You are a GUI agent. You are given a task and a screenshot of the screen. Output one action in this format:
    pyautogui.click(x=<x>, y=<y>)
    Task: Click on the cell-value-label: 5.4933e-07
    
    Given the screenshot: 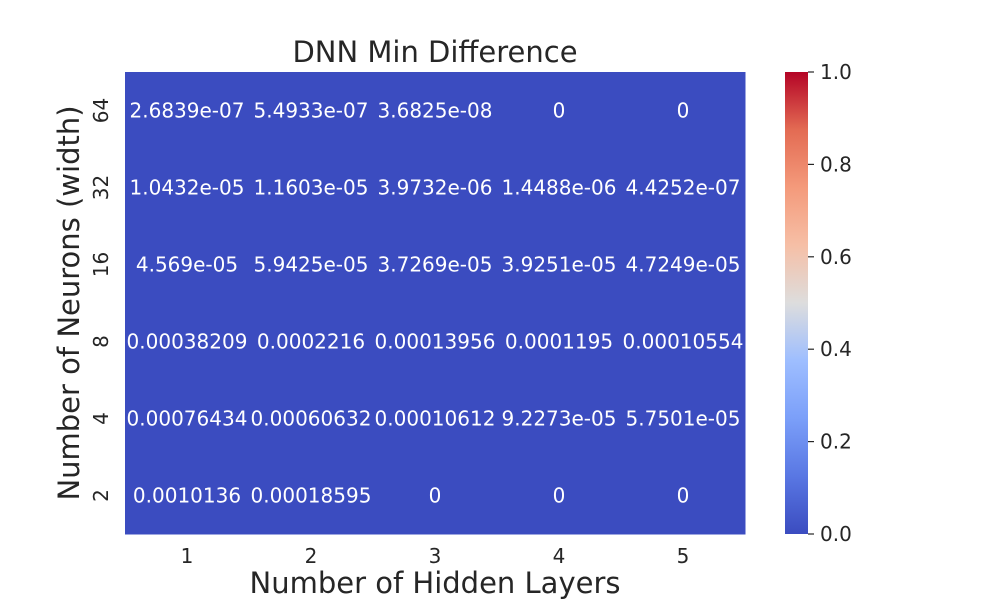 What is the action you would take?
    pyautogui.click(x=311, y=111)
    